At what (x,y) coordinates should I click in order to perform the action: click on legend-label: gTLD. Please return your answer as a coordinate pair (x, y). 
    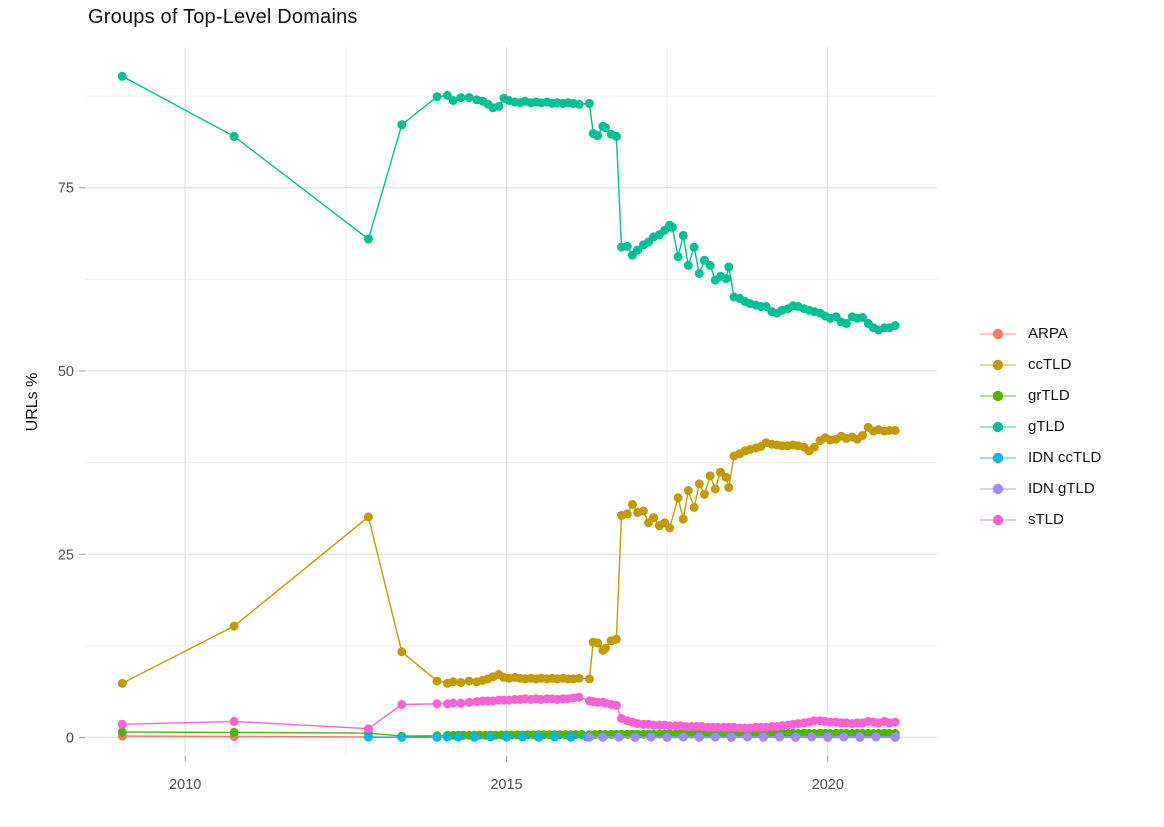
    Looking at the image, I should click on (1046, 426).